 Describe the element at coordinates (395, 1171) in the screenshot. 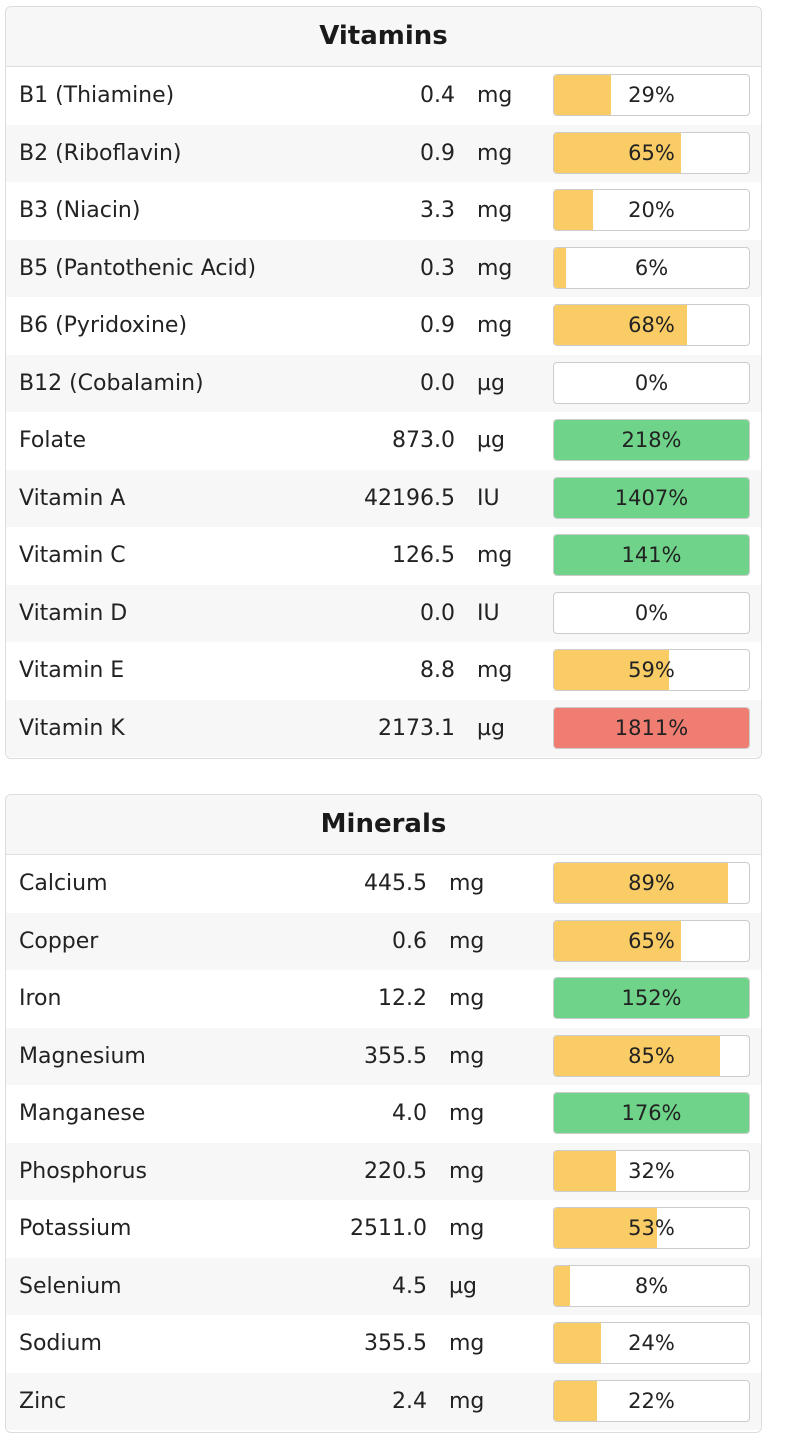

I see `nutrient-amount: 220.5` at that location.